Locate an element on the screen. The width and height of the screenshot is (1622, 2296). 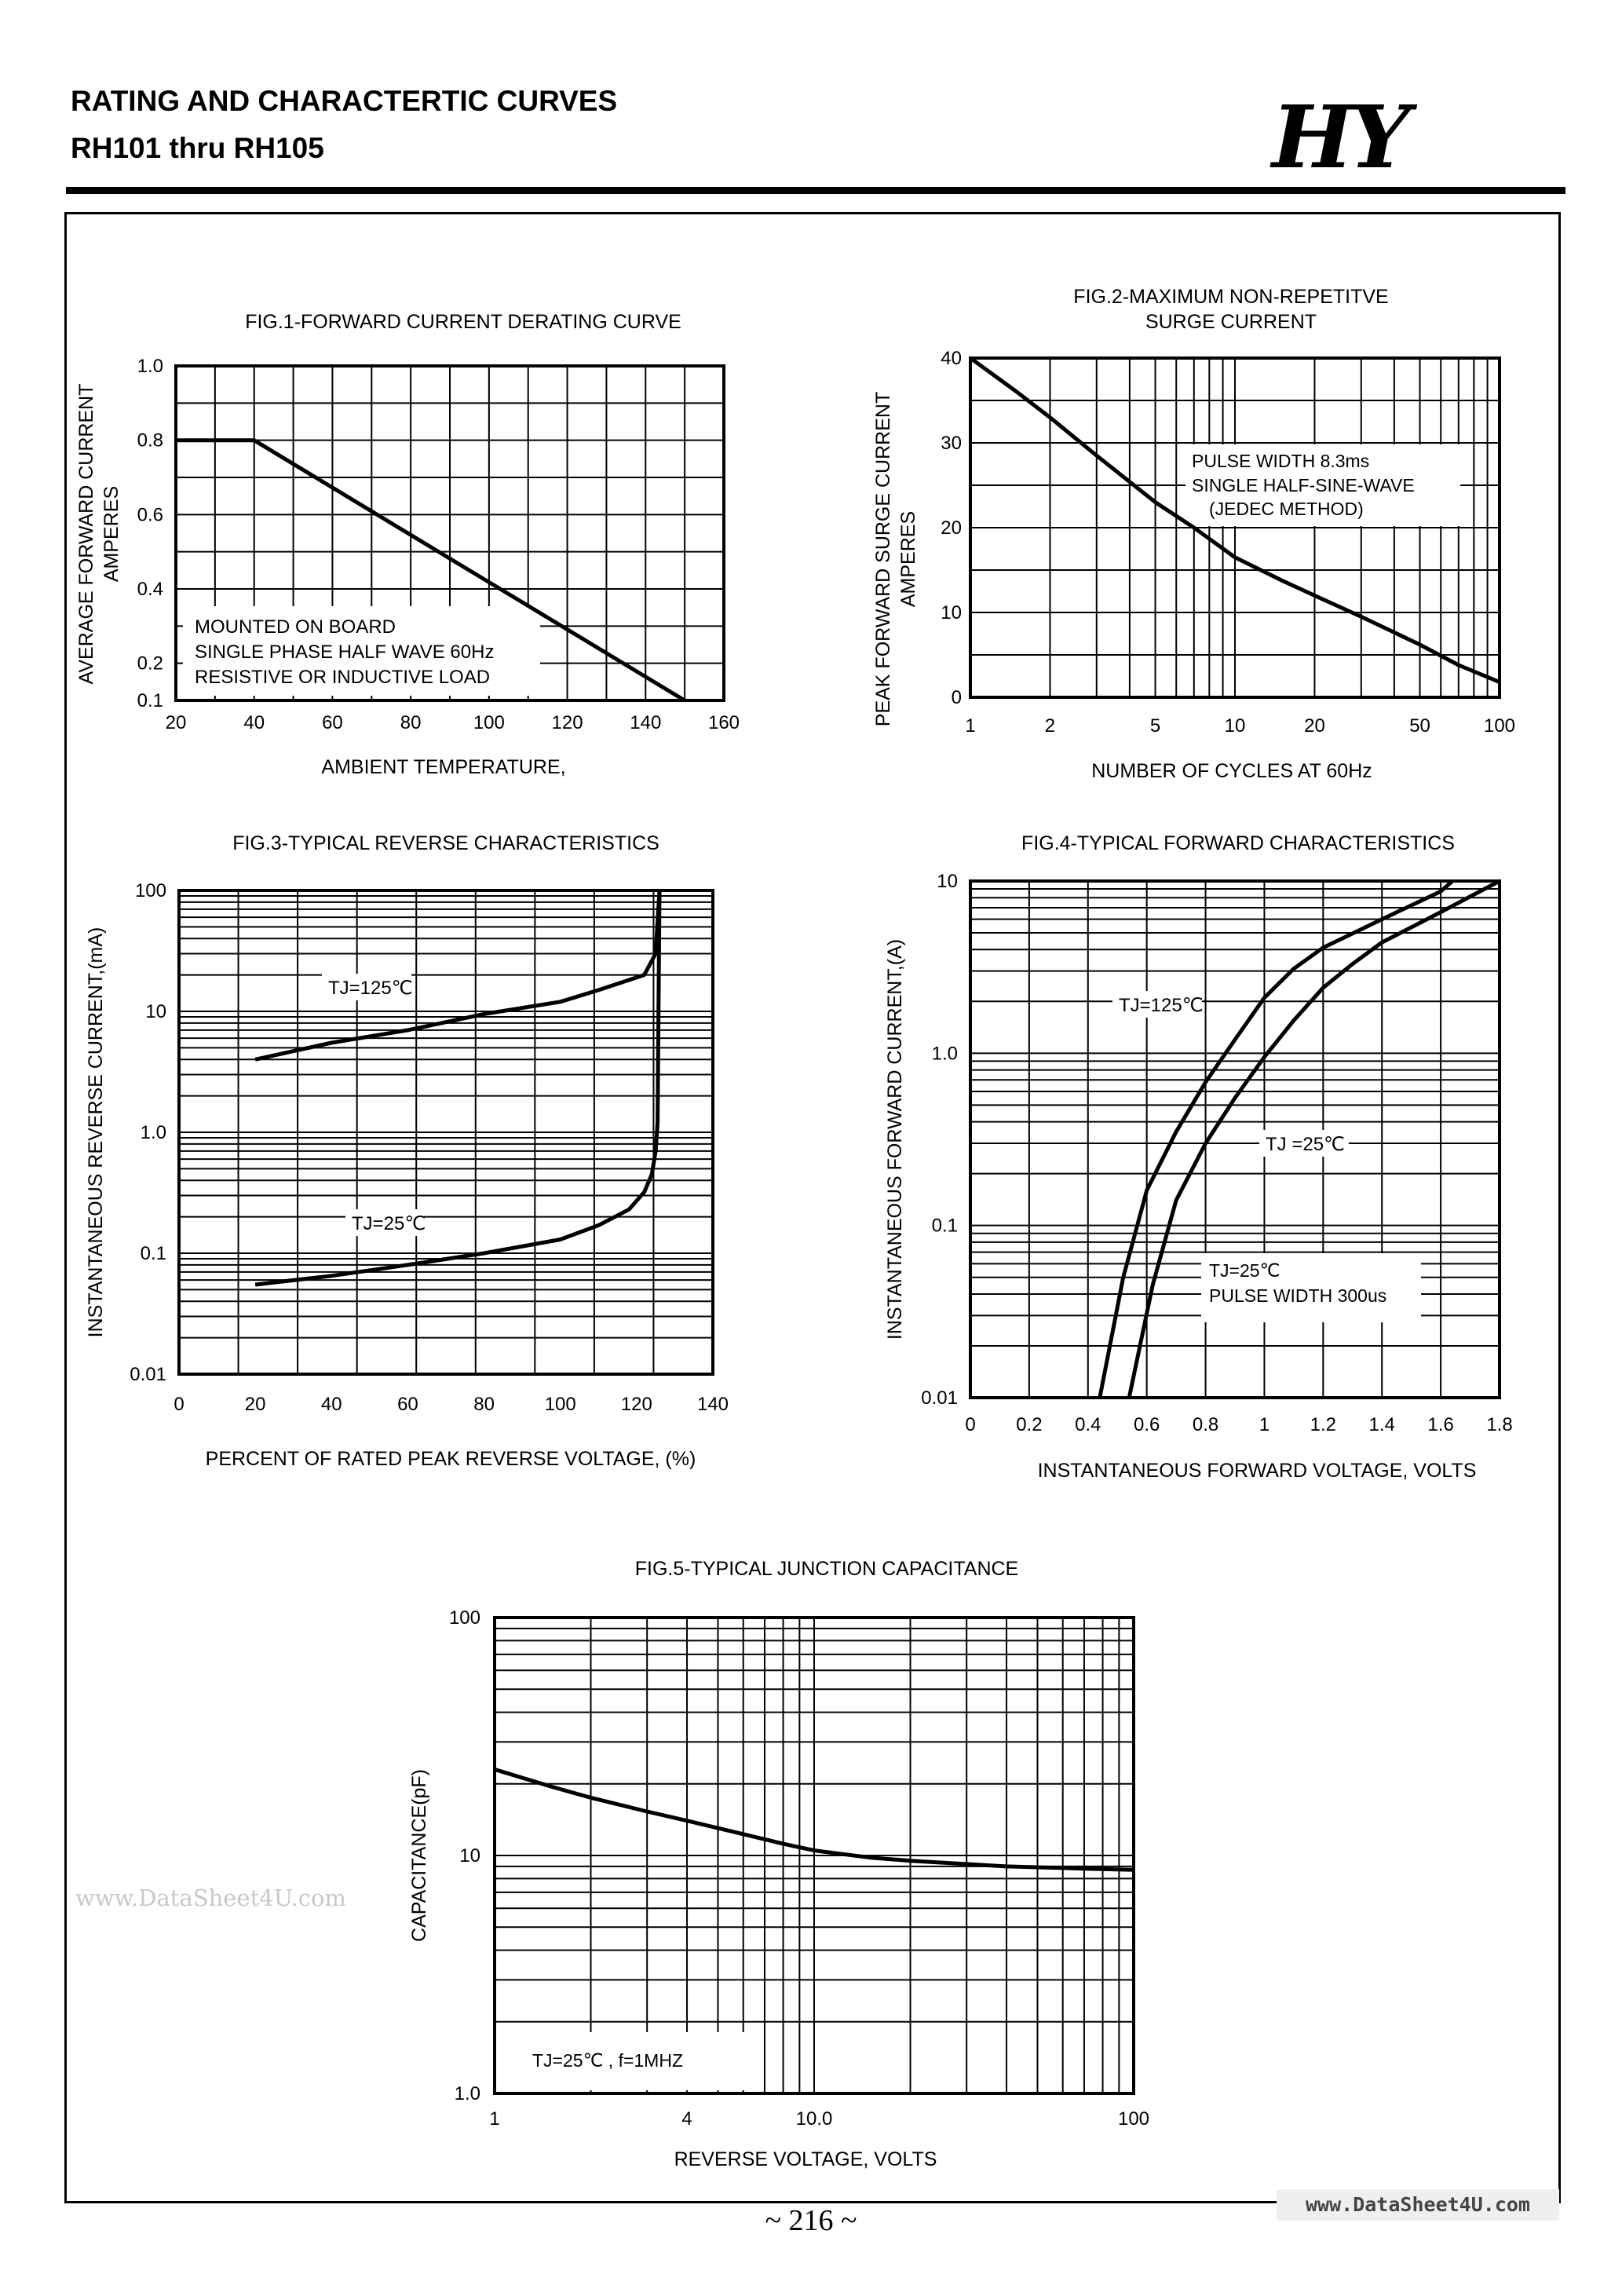
fig1-x-tick-label: 120 is located at coordinates (567, 723).